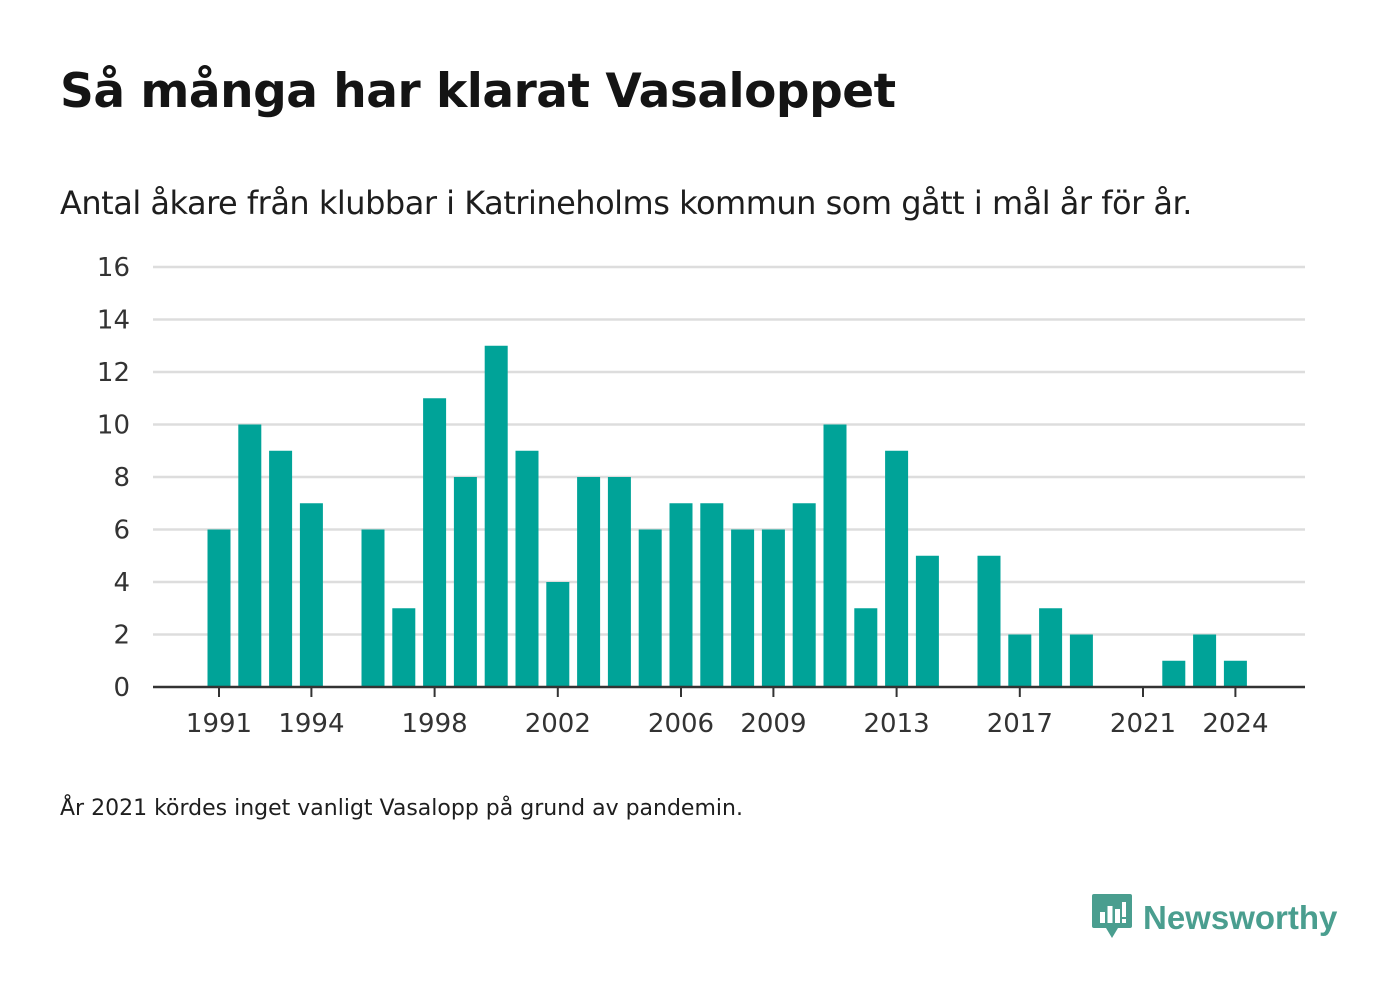 Image resolution: width=1400 pixels, height=1000 pixels. I want to click on bar-1998, so click(435, 542).